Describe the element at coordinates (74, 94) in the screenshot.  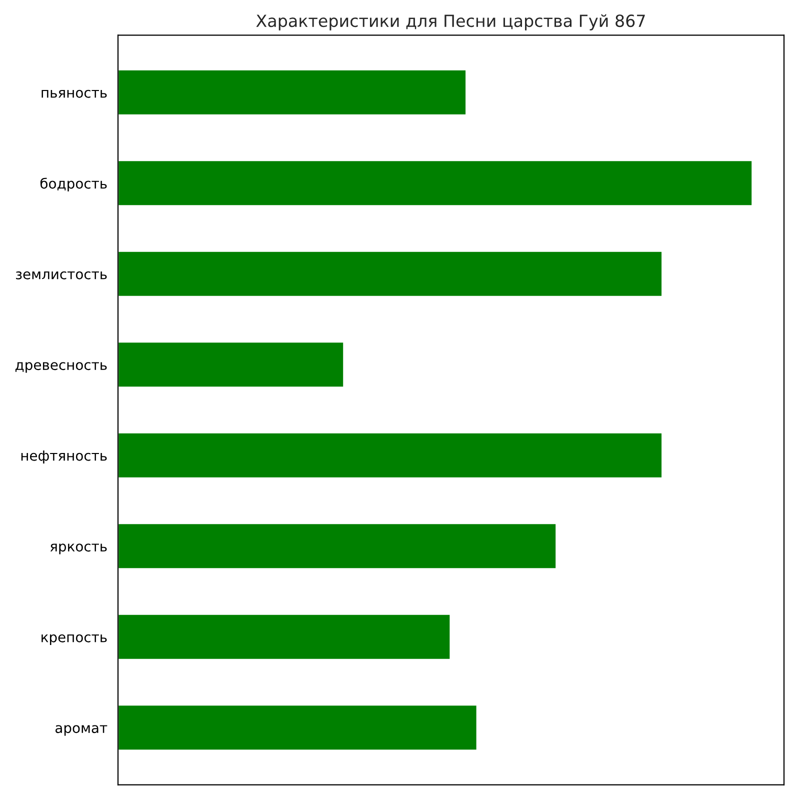
I see `y-tick-label: пьяность` at that location.